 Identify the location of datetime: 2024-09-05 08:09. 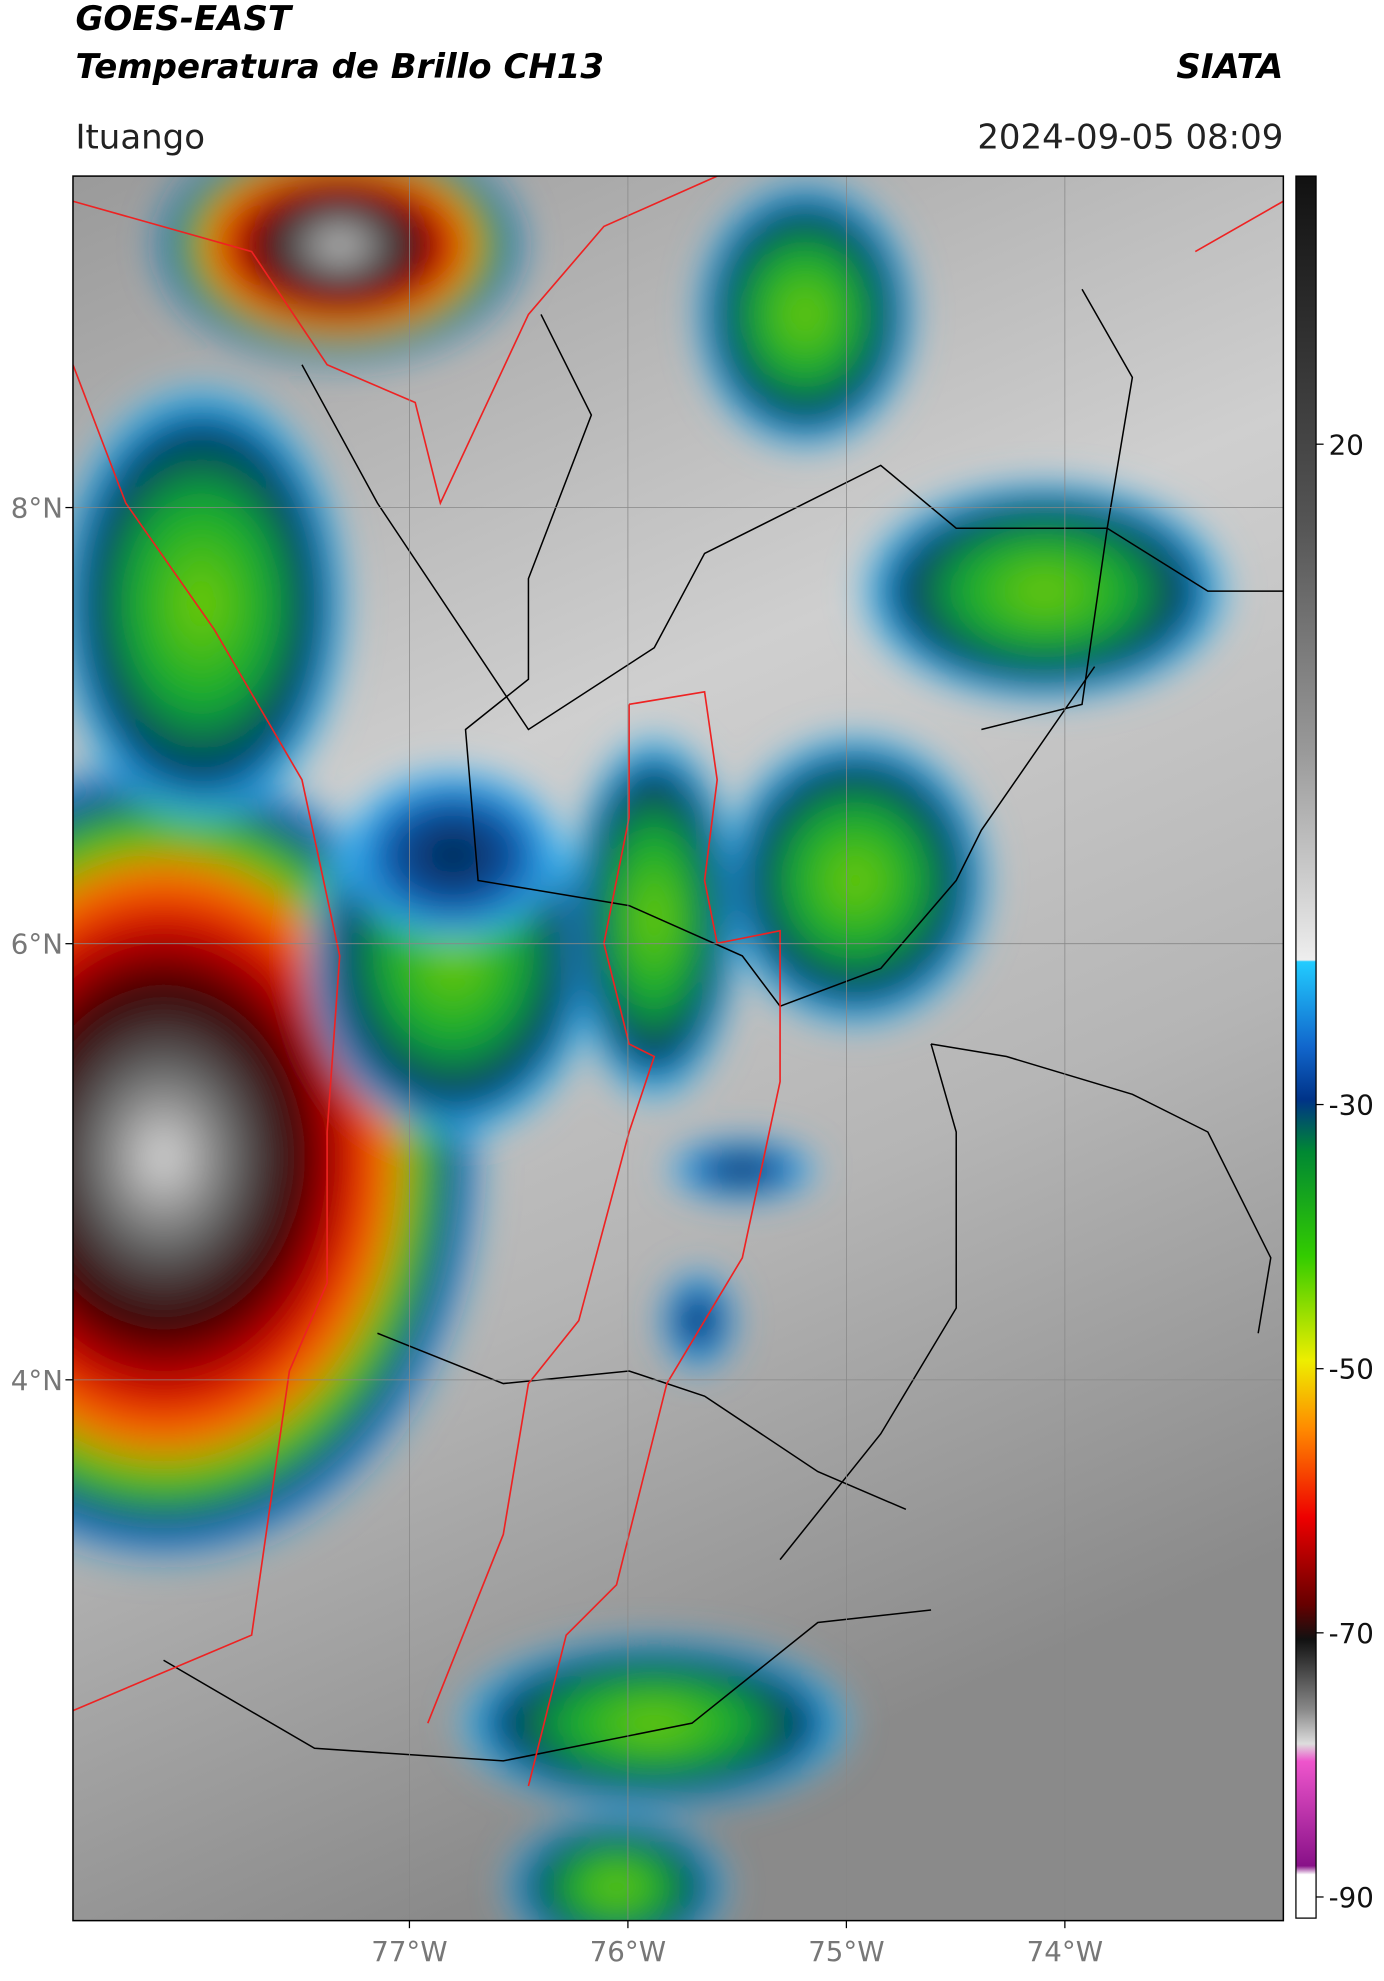
(1130, 137).